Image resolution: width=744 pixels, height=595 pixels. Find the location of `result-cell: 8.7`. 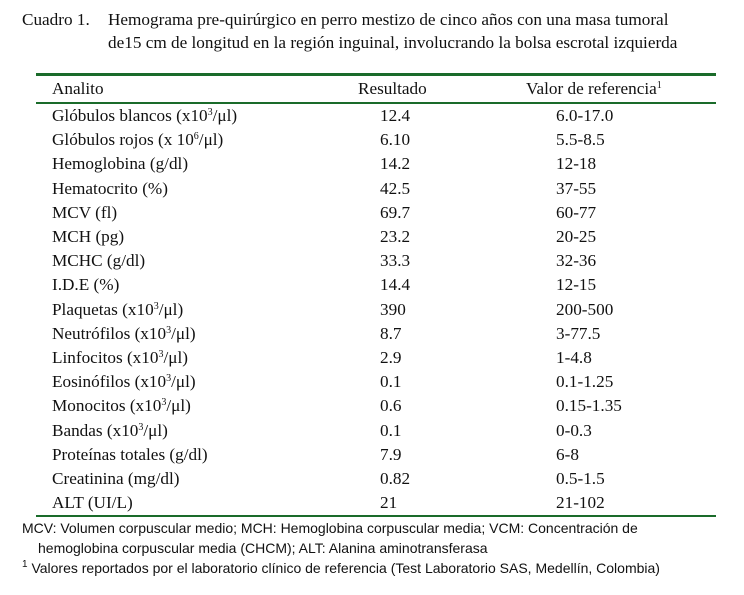

result-cell: 8.7 is located at coordinates (391, 333).